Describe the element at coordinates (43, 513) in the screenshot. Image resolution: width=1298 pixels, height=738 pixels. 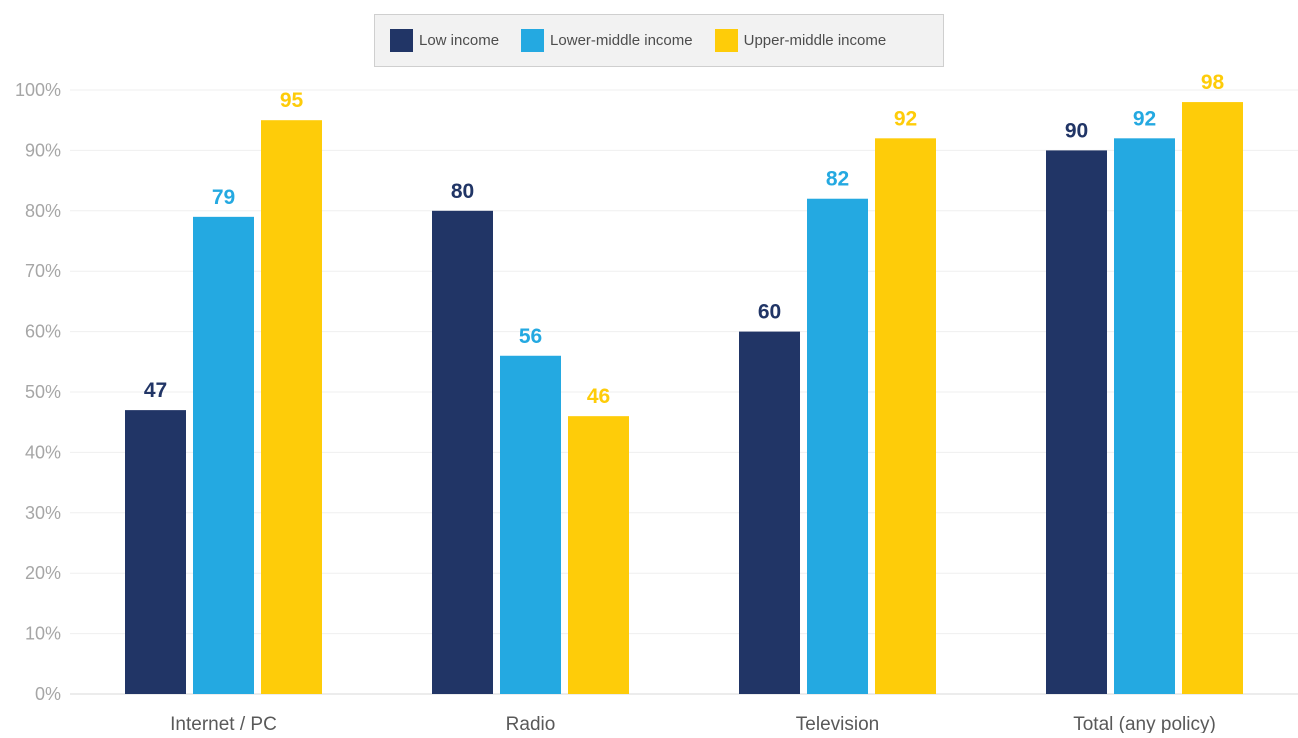
I see `y-tick-label: 30%` at that location.